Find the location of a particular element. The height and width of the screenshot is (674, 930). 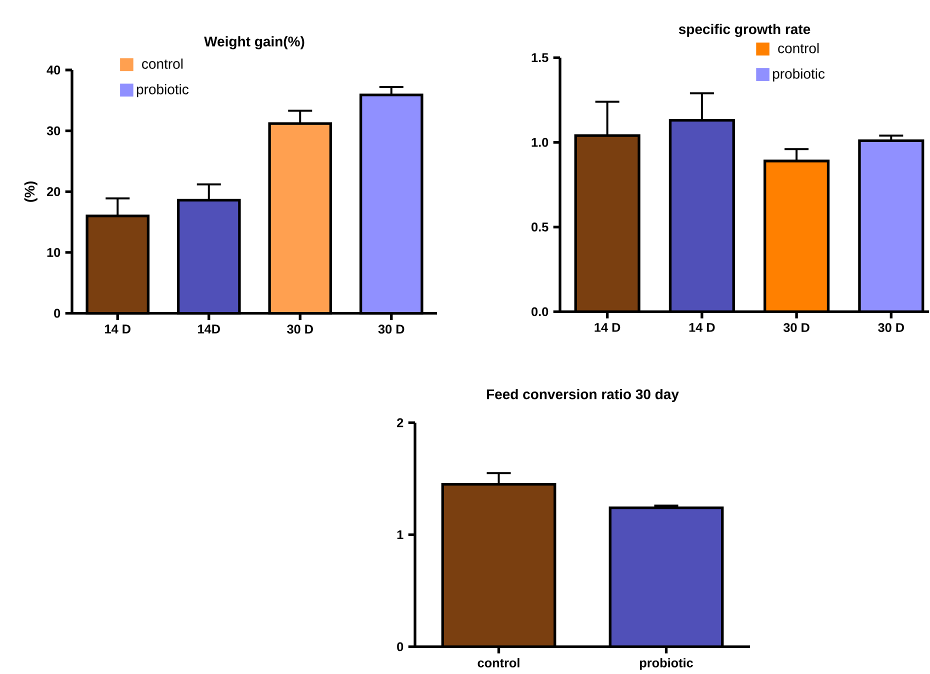

y-tick-label: 1.0 is located at coordinates (540, 142).